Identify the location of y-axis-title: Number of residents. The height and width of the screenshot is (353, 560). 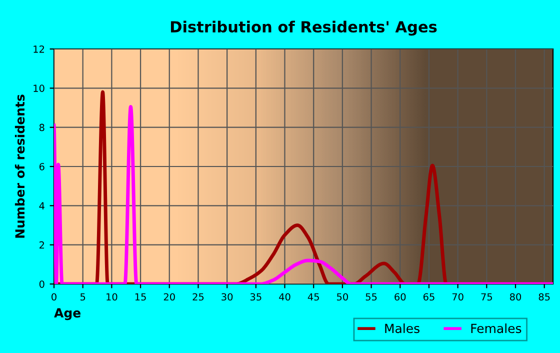
(19, 166).